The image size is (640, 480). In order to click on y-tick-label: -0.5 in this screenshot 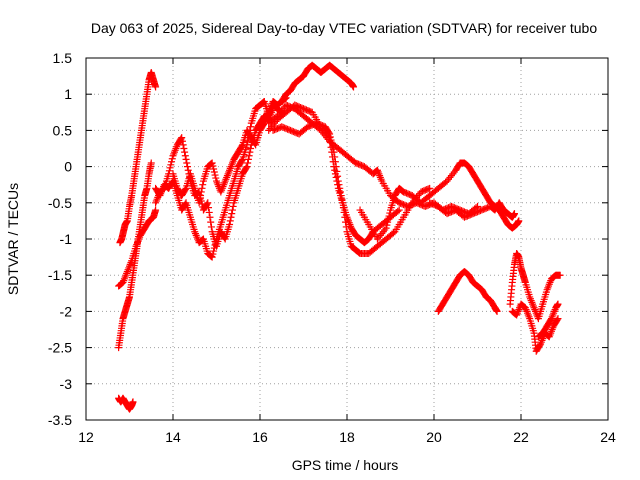, I will do `click(60, 203)`.